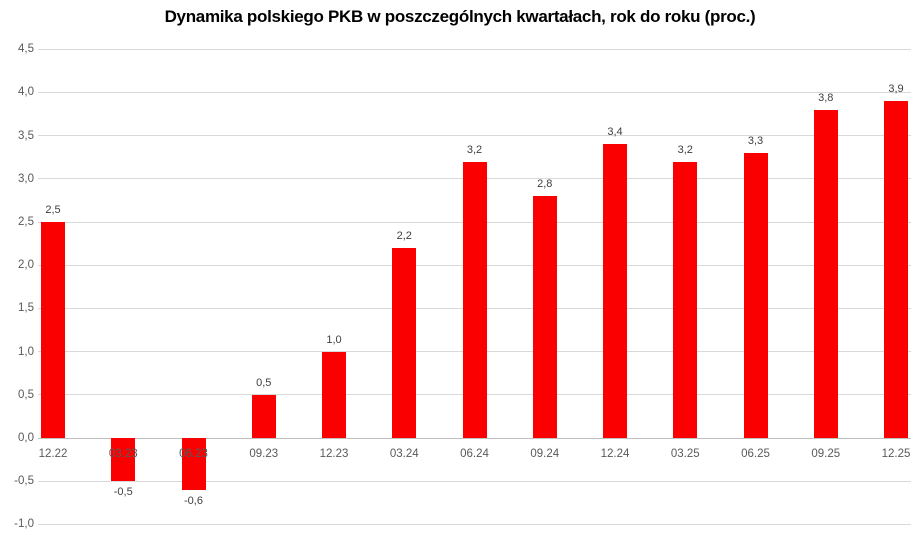 The height and width of the screenshot is (535, 920). What do you see at coordinates (896, 454) in the screenshot?
I see `x-axis-tick-label: 12.25` at bounding box center [896, 454].